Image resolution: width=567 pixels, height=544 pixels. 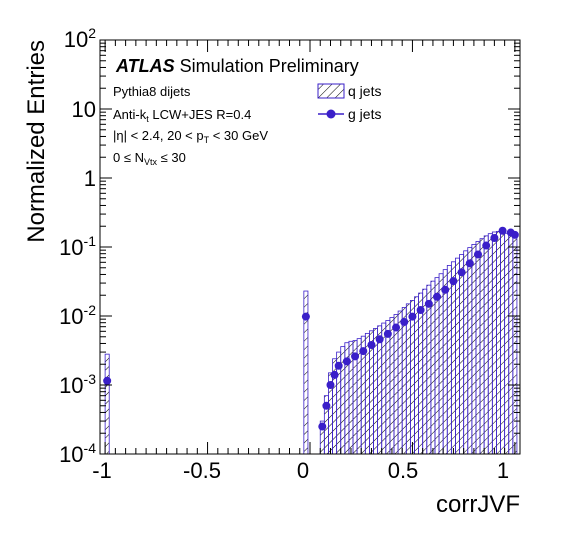 What do you see at coordinates (478, 504) in the screenshot?
I see `x-axis-title: corrJVF` at bounding box center [478, 504].